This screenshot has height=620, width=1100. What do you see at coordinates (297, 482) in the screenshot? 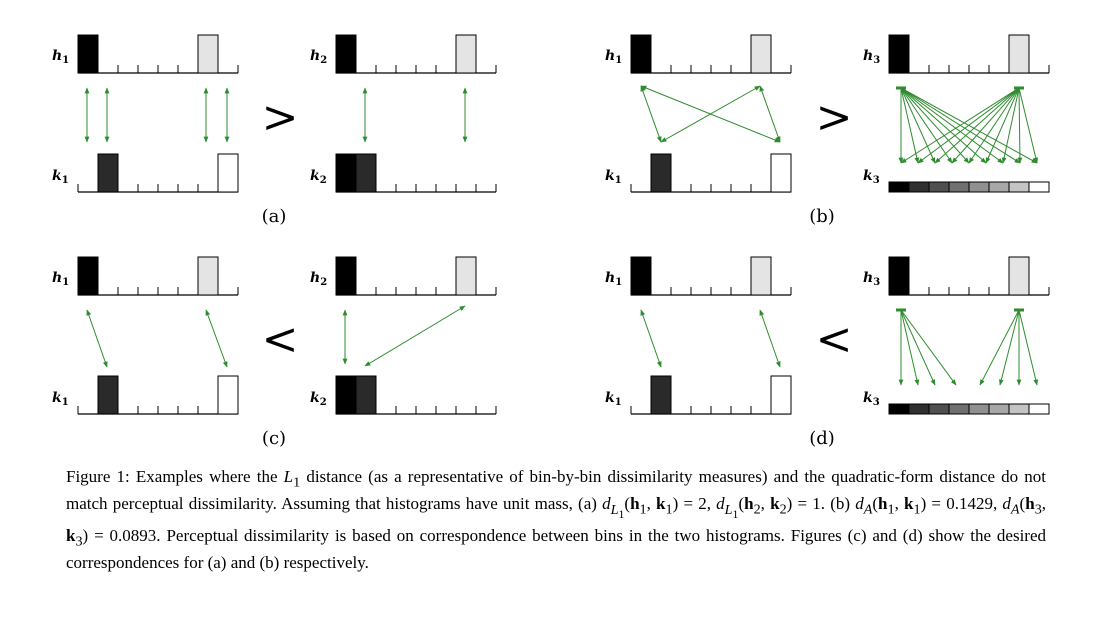
I see `caption-L-sub: 1` at bounding box center [297, 482].